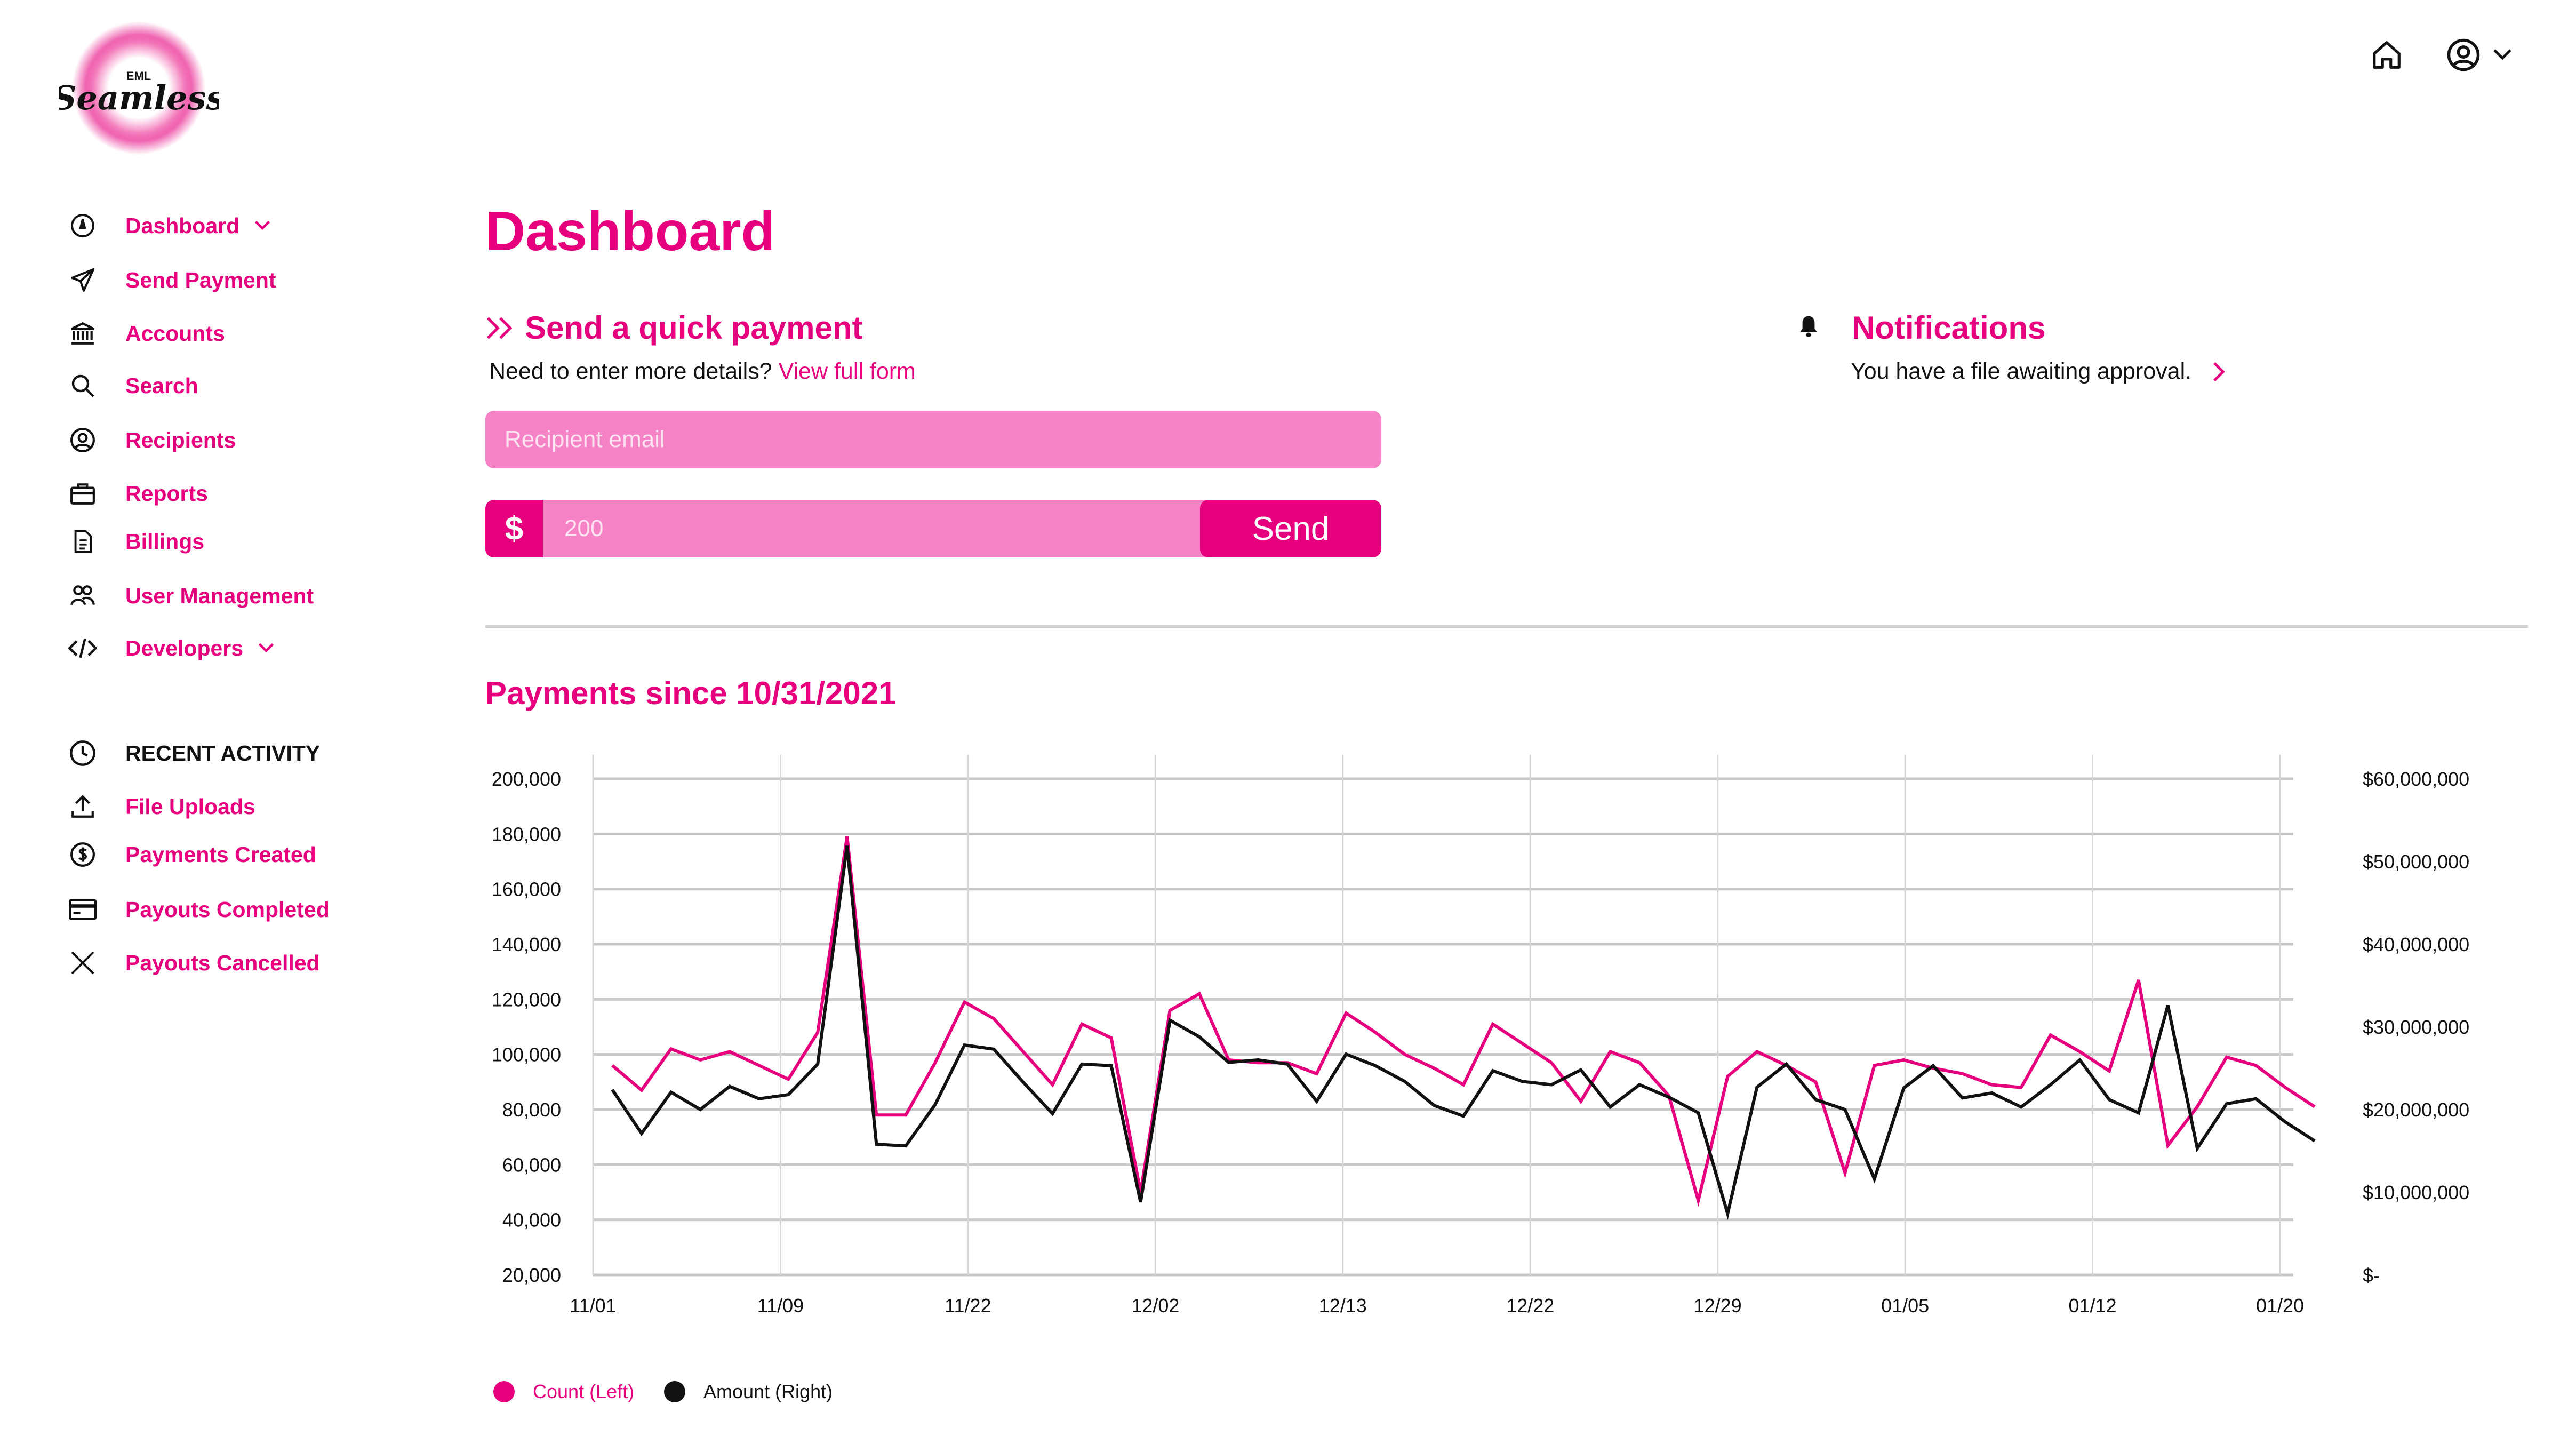 This screenshot has width=2576, height=1452. What do you see at coordinates (1718, 1306) in the screenshot?
I see `x-tick-label: 12/29` at bounding box center [1718, 1306].